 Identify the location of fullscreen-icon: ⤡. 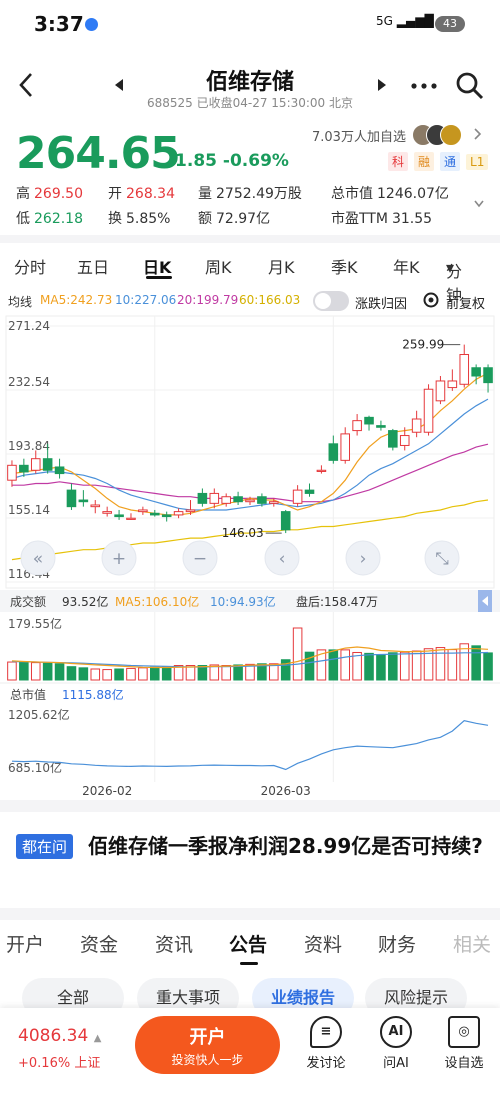
(442, 558).